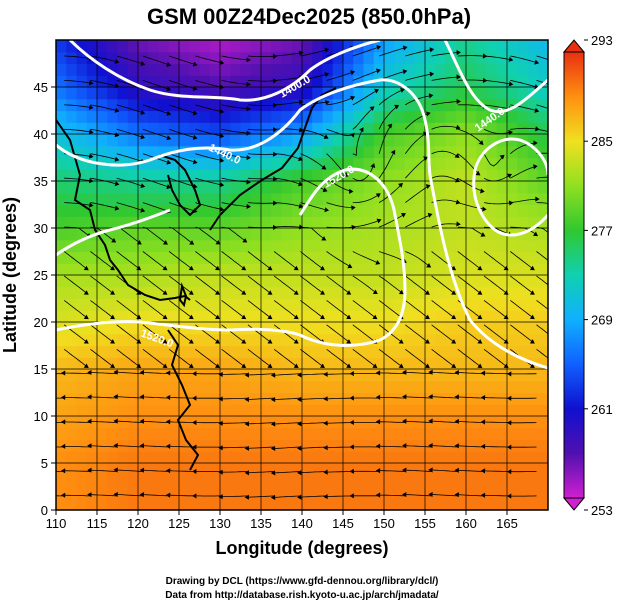 The height and width of the screenshot is (605, 619). What do you see at coordinates (123, 210) in the screenshot?
I see `coastline-asia` at bounding box center [123, 210].